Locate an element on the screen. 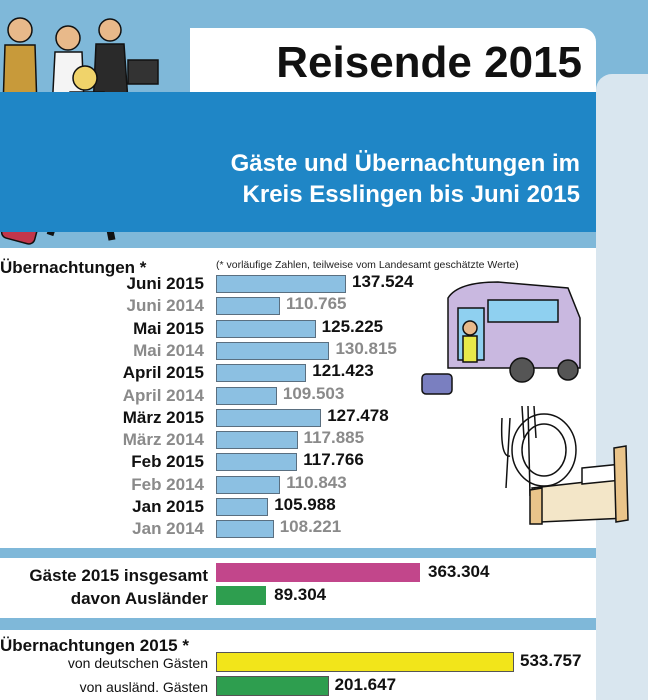 The width and height of the screenshot is (648, 700). data-label: 105.988 is located at coordinates (305, 504).